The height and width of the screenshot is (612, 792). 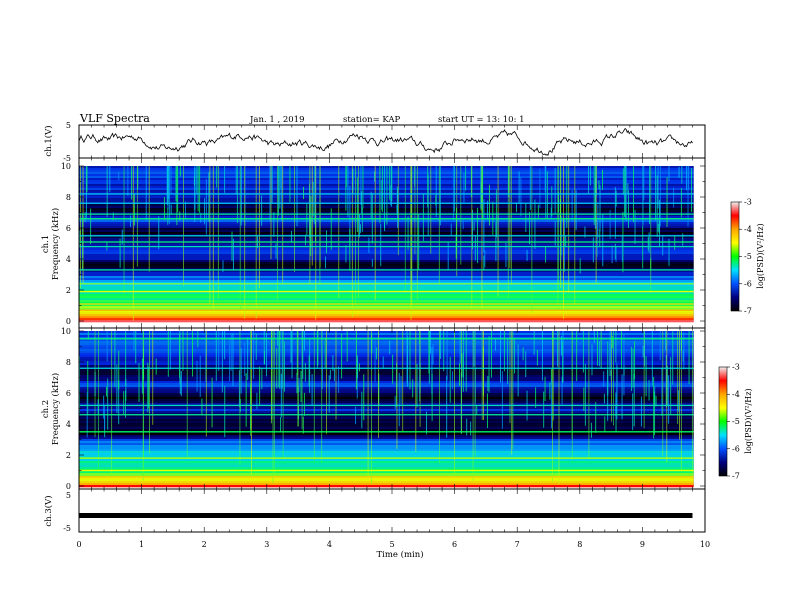 I want to click on colorbar-tick-label: -4, so click(x=736, y=394).